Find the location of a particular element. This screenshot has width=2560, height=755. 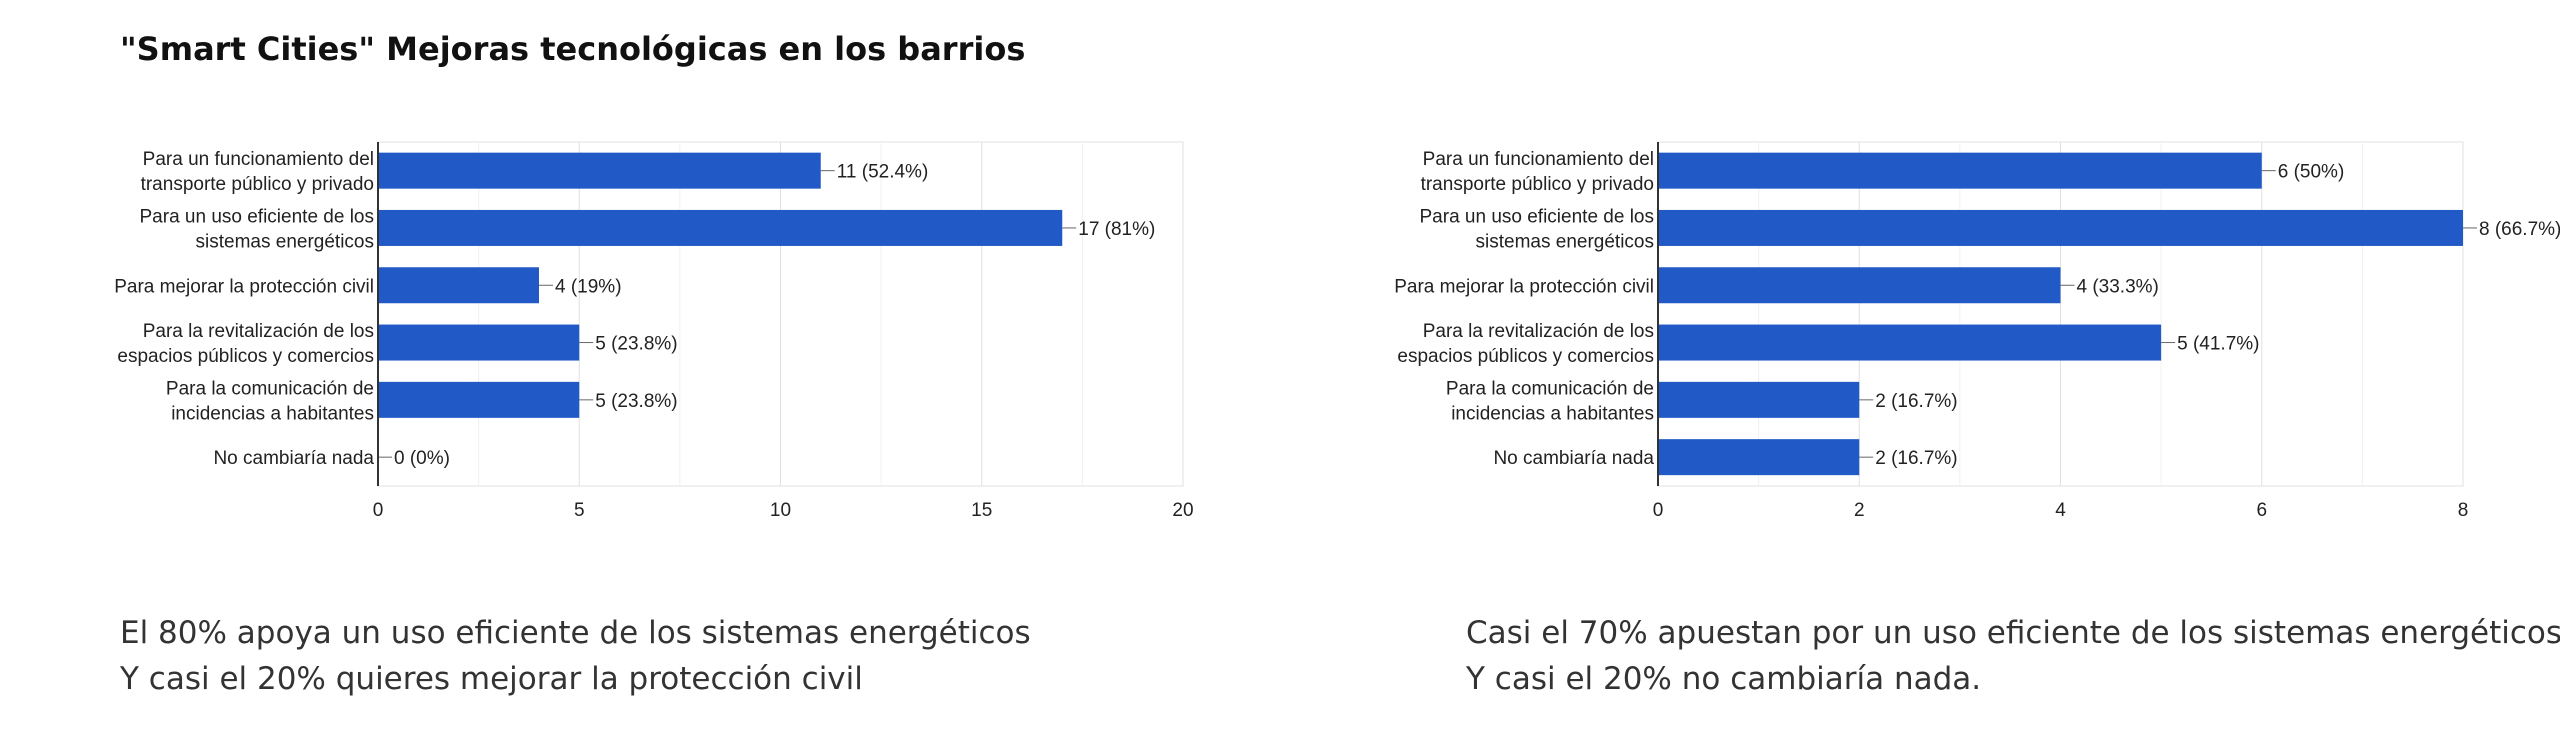

right-data-label: 4 (33.3%) is located at coordinates (2118, 286).